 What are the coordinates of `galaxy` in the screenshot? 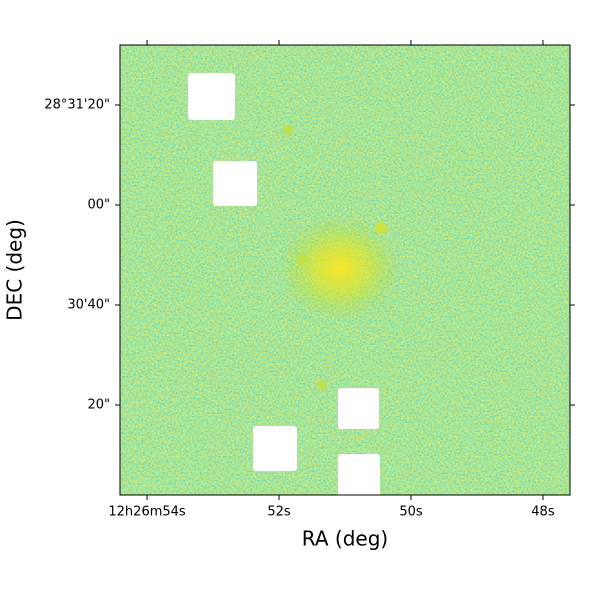 It's located at (340, 268).